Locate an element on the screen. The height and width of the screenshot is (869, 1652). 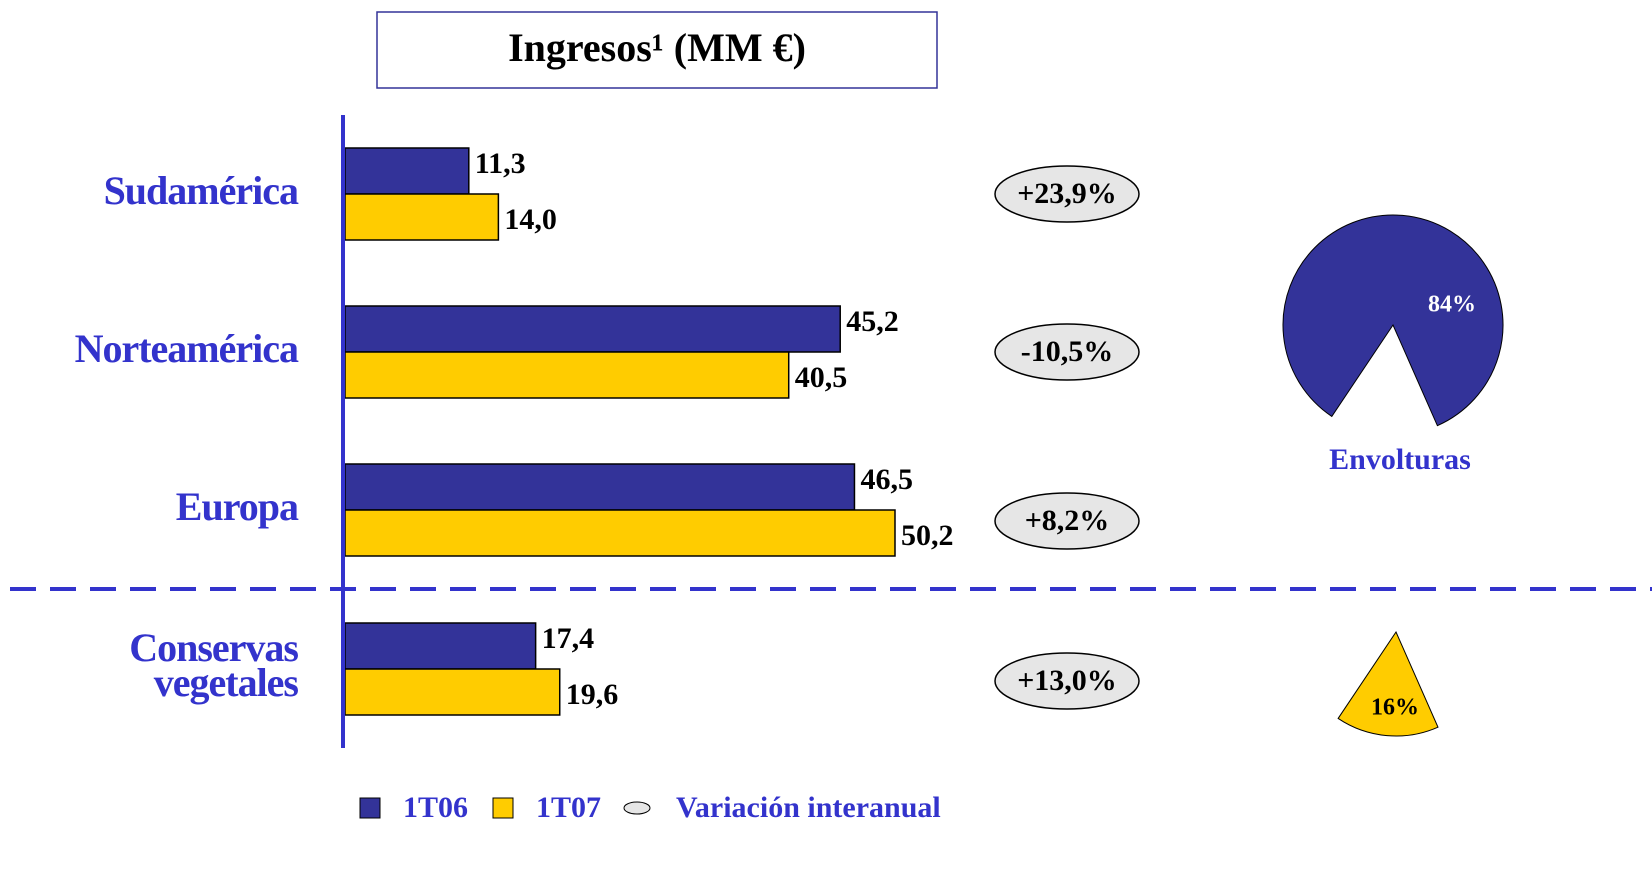
title-box is located at coordinates (657, 50).